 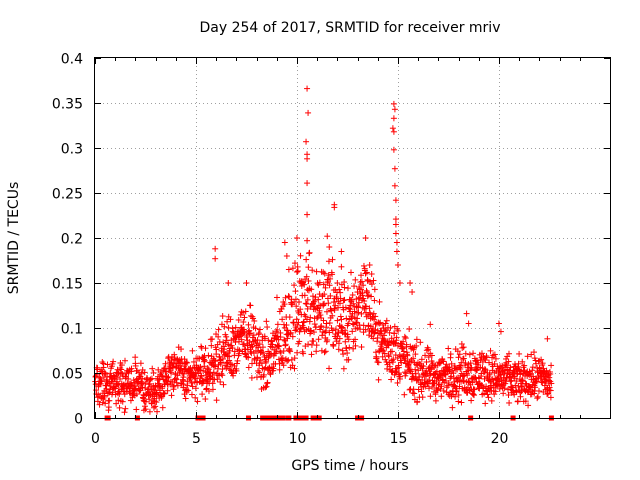 I want to click on x-tick-label: 15, so click(x=399, y=439).